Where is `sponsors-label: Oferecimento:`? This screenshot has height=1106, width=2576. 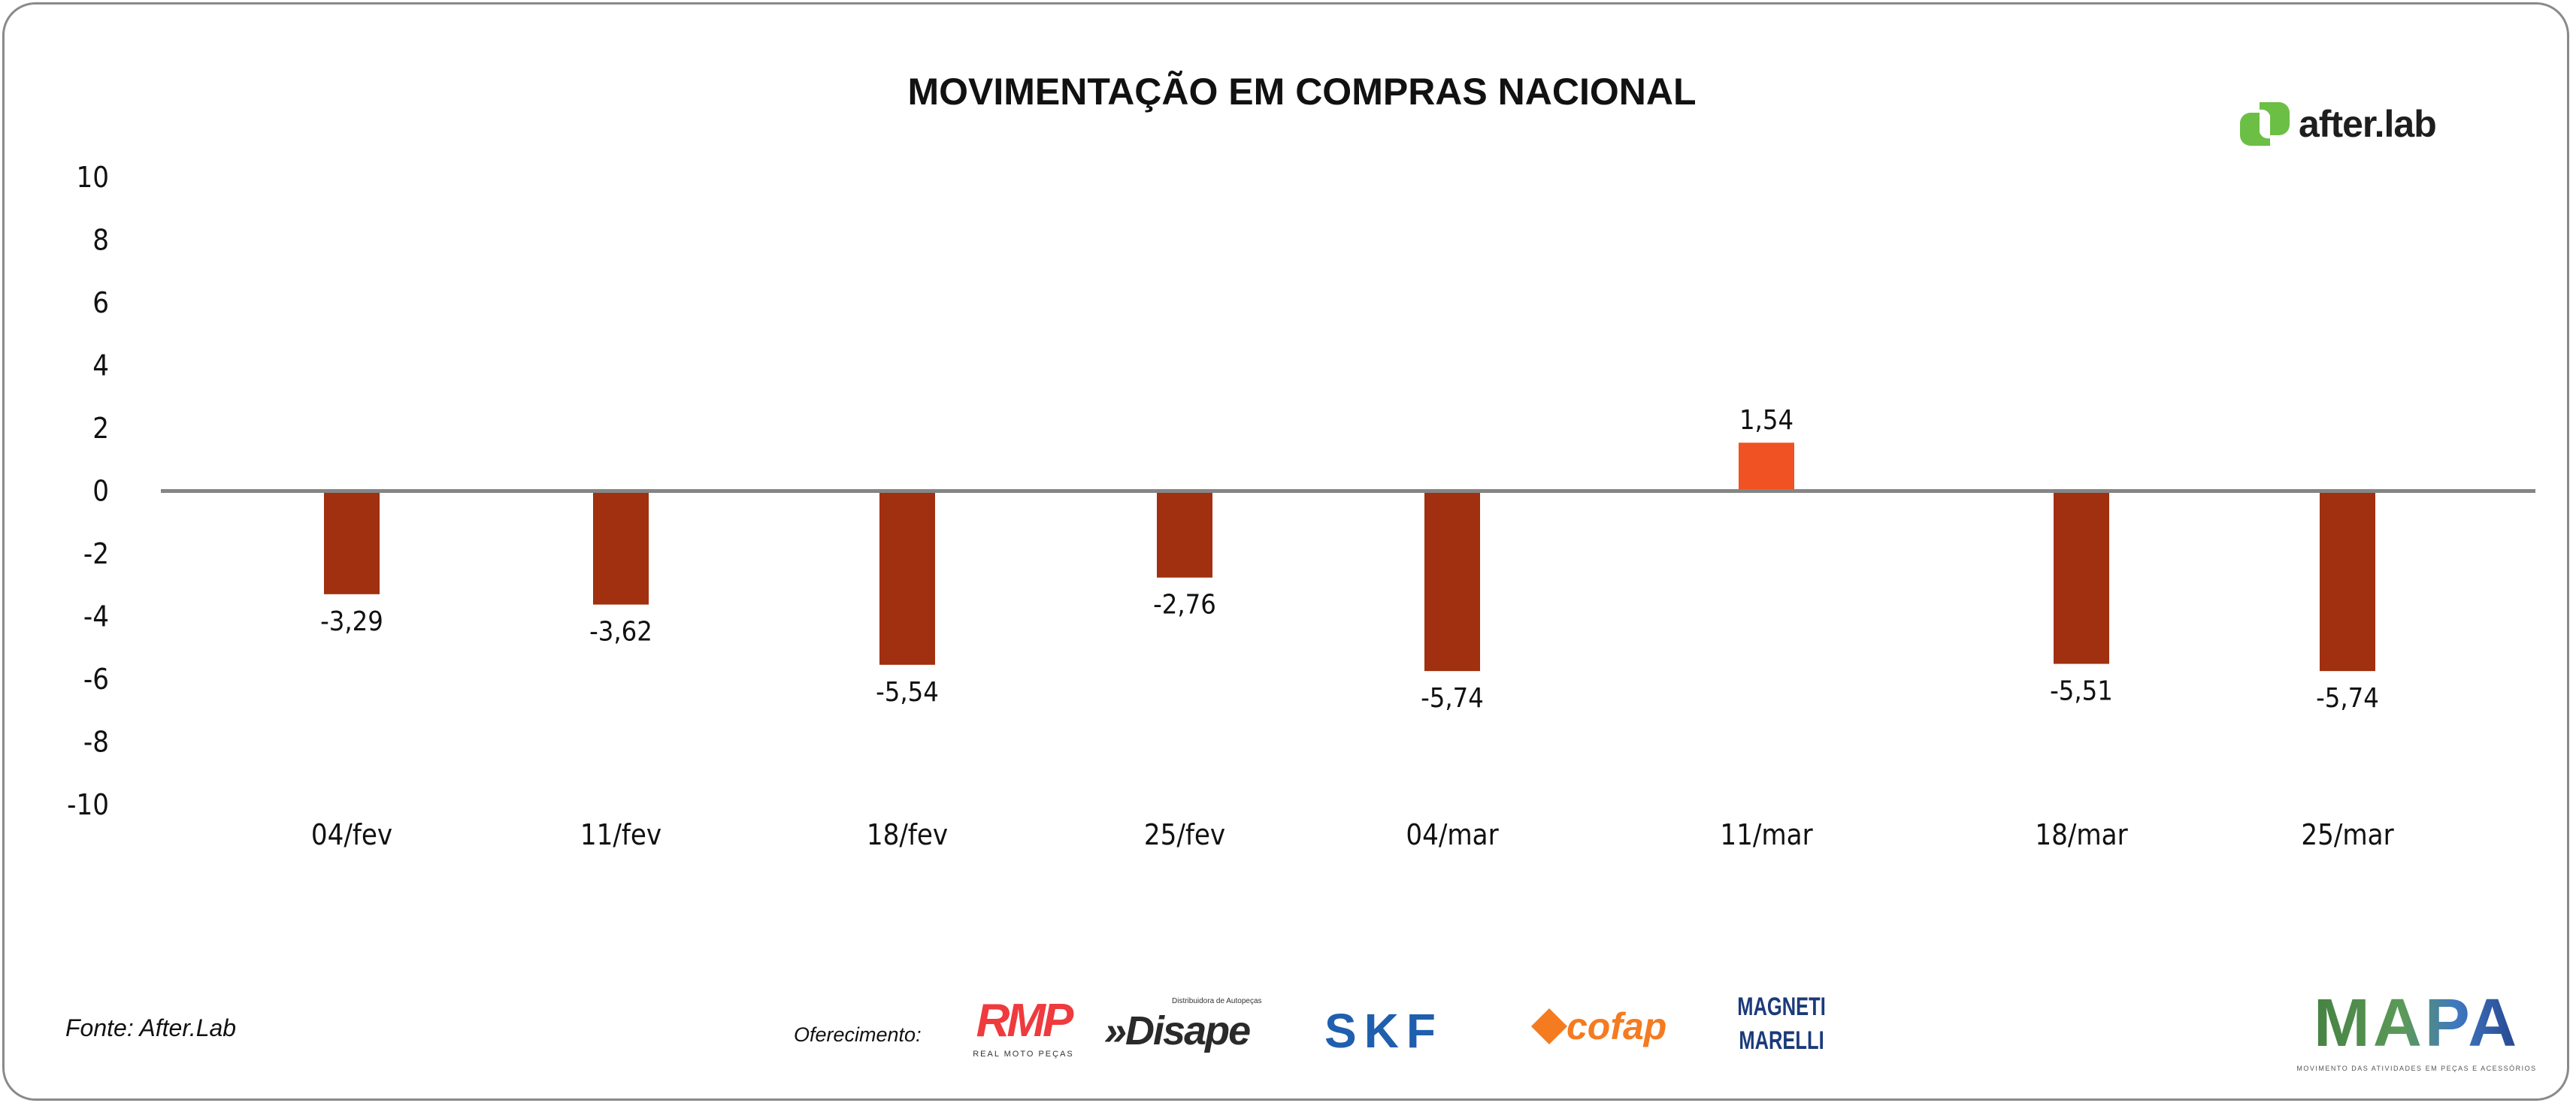 sponsors-label: Oferecimento: is located at coordinates (858, 1034).